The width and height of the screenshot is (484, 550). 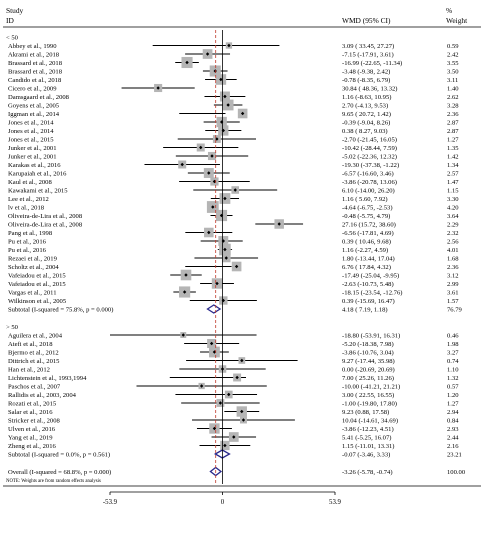 I want to click on group-label: > 50, so click(x=12, y=327).